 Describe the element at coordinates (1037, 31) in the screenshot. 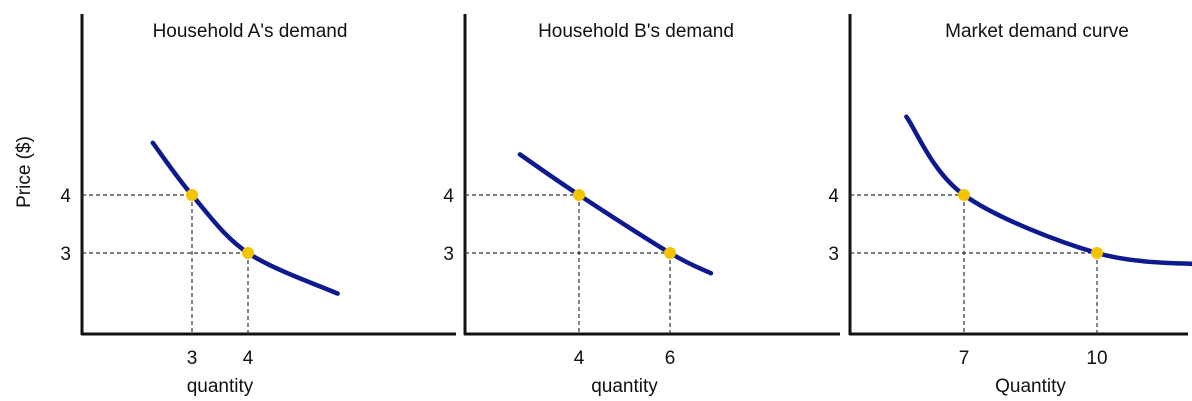

I see `chart-title: Market demand curve` at that location.